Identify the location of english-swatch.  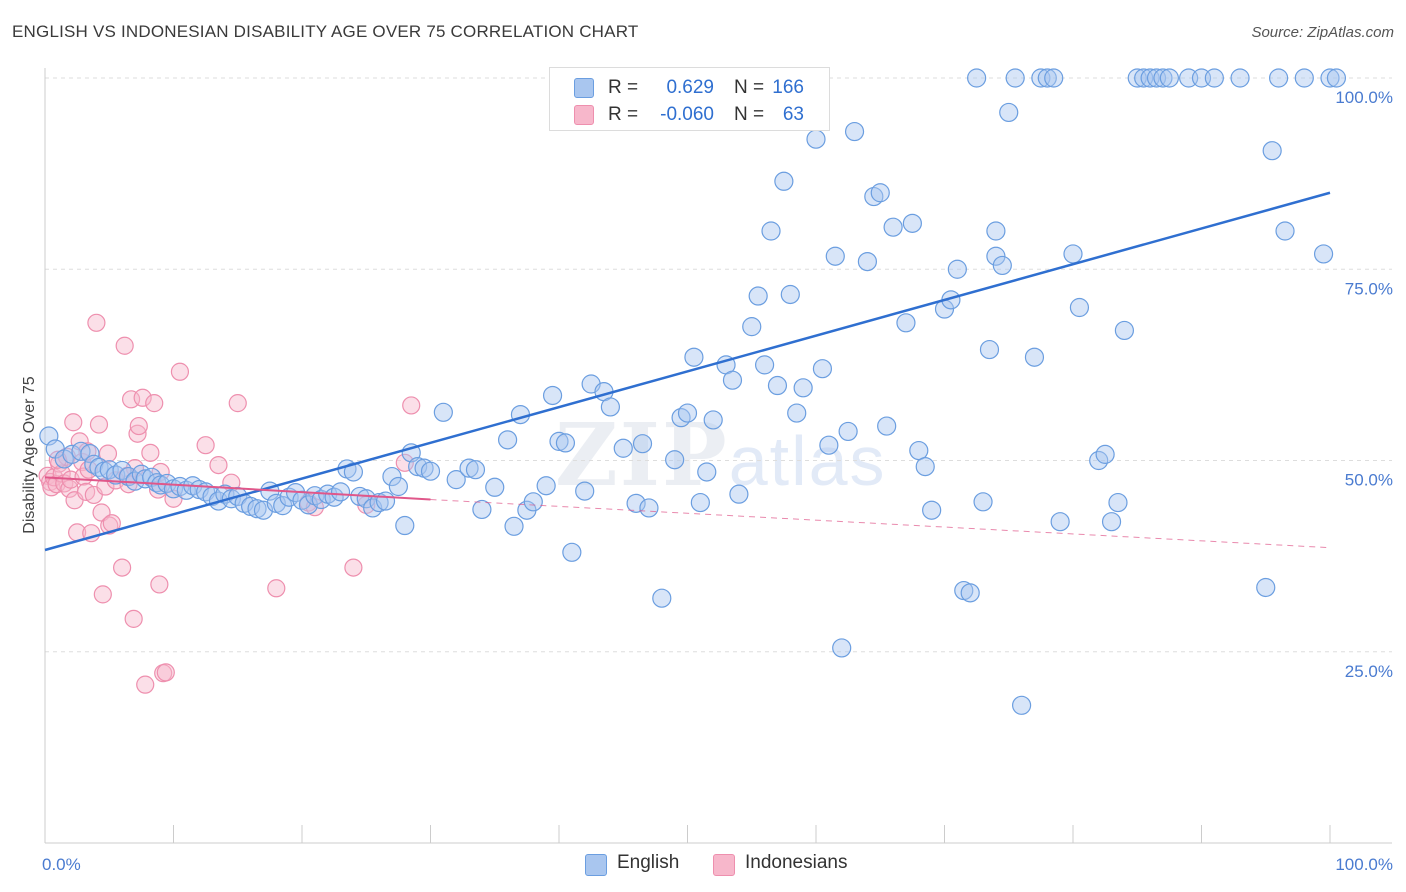
(584, 88).